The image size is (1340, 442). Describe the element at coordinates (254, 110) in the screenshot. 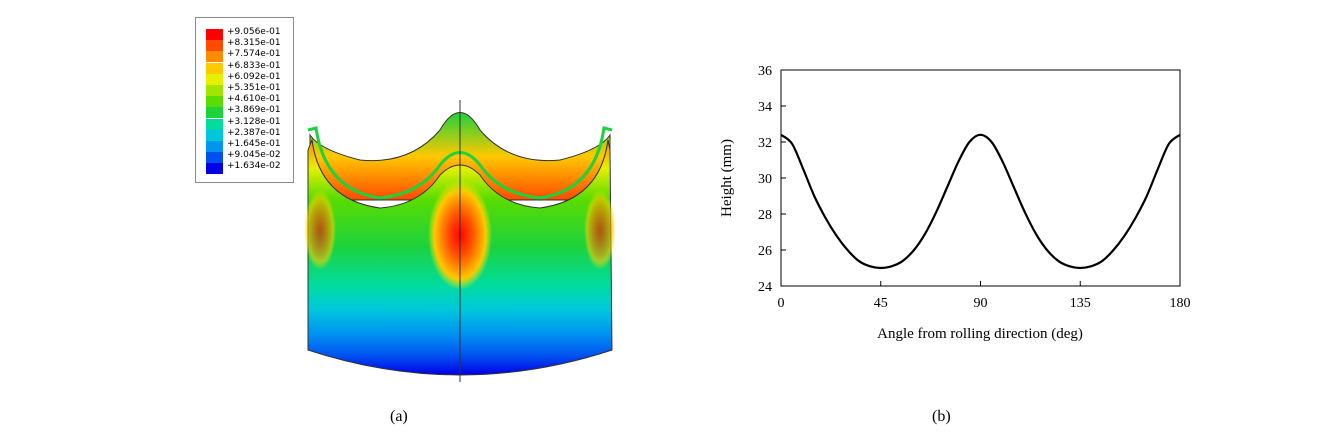

I see `legend-label: +3.869e-01` at that location.